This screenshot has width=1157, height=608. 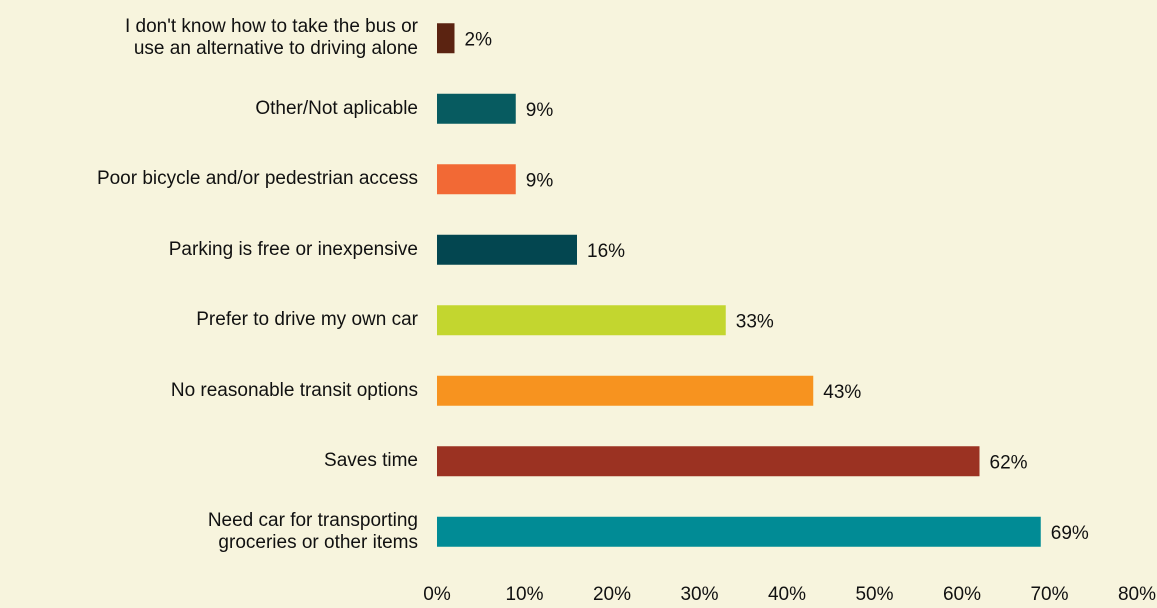 What do you see at coordinates (479, 39) in the screenshot?
I see `value-label: 2%` at bounding box center [479, 39].